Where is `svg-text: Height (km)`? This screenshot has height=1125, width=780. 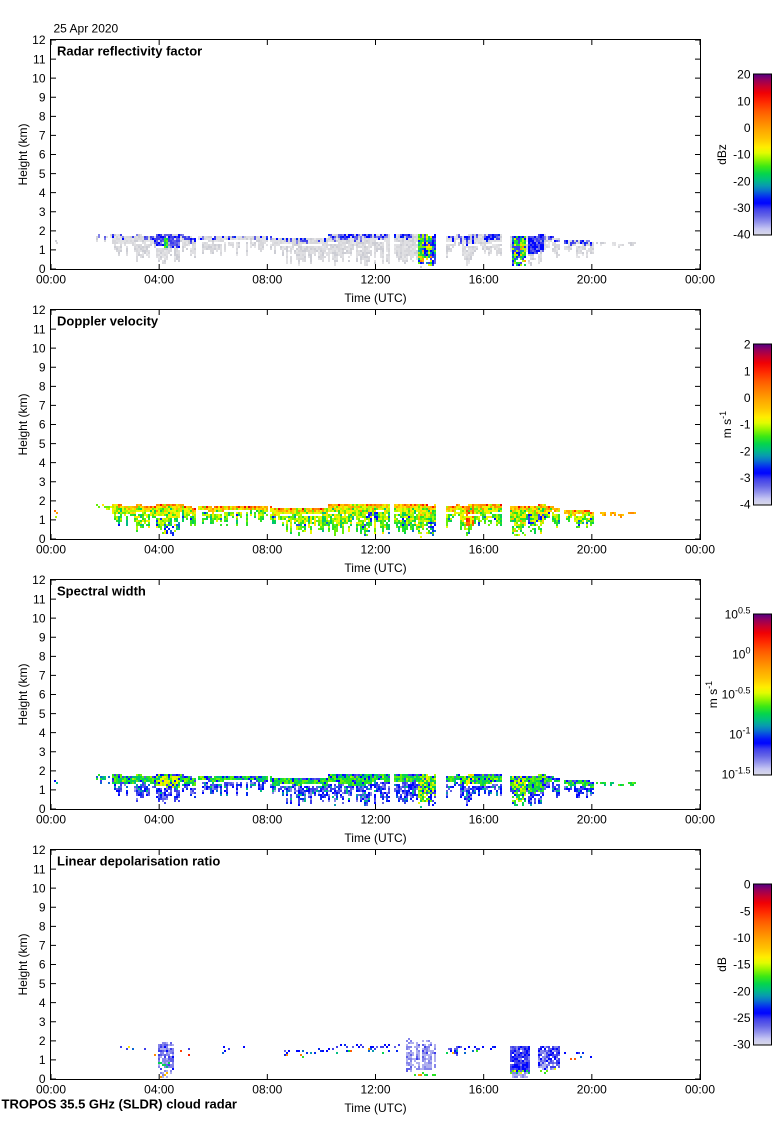
svg-text: Height (km) is located at coordinates (23, 964).